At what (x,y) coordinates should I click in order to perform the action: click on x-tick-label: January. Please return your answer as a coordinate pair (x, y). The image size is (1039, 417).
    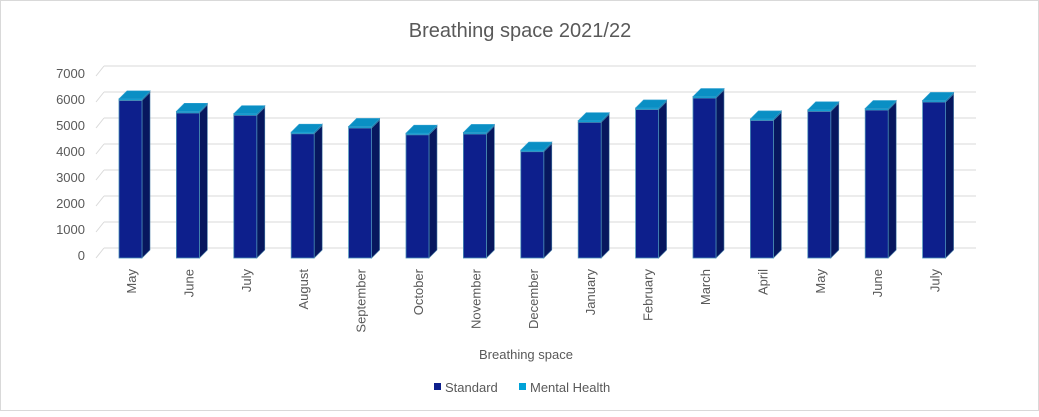
    Looking at the image, I should click on (590, 292).